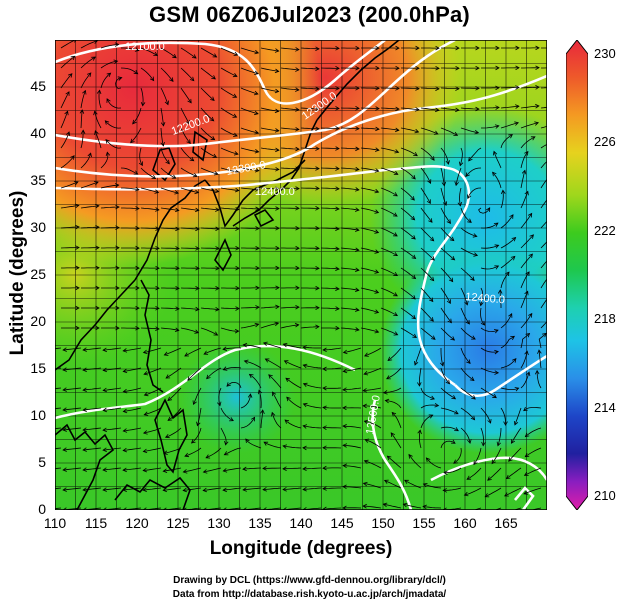 This screenshot has height=605, width=619. I want to click on x-tick-label: 135, so click(260, 523).